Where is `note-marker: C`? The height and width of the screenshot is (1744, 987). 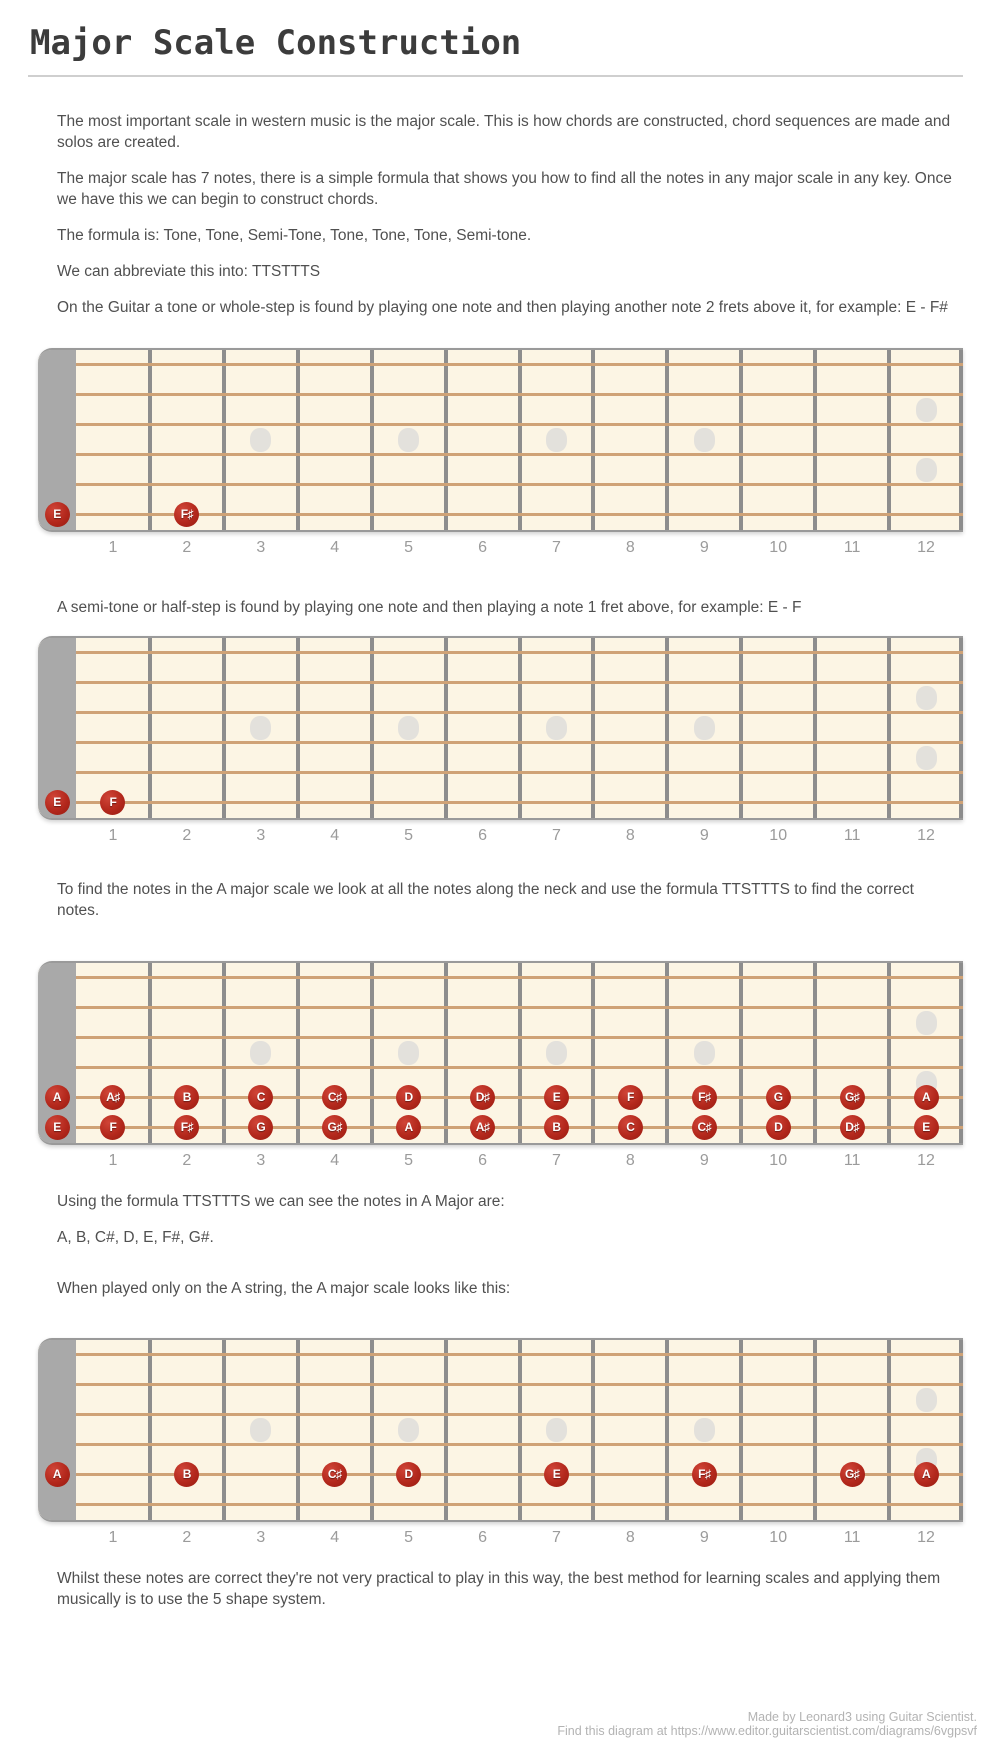
note-marker: C is located at coordinates (630, 1127).